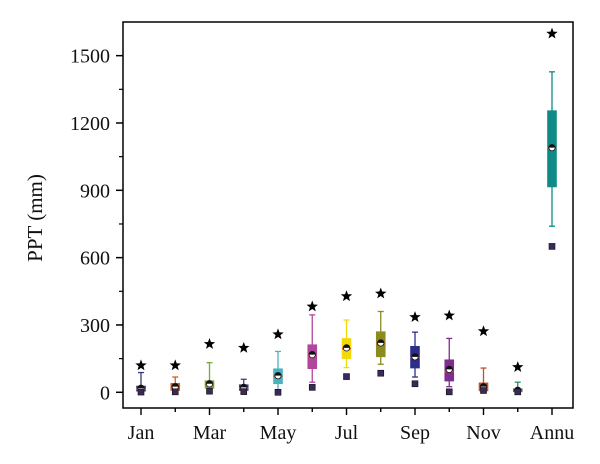 The height and width of the screenshot is (464, 600). Describe the element at coordinates (90, 57) in the screenshot. I see `y-tick-label: 1500` at that location.